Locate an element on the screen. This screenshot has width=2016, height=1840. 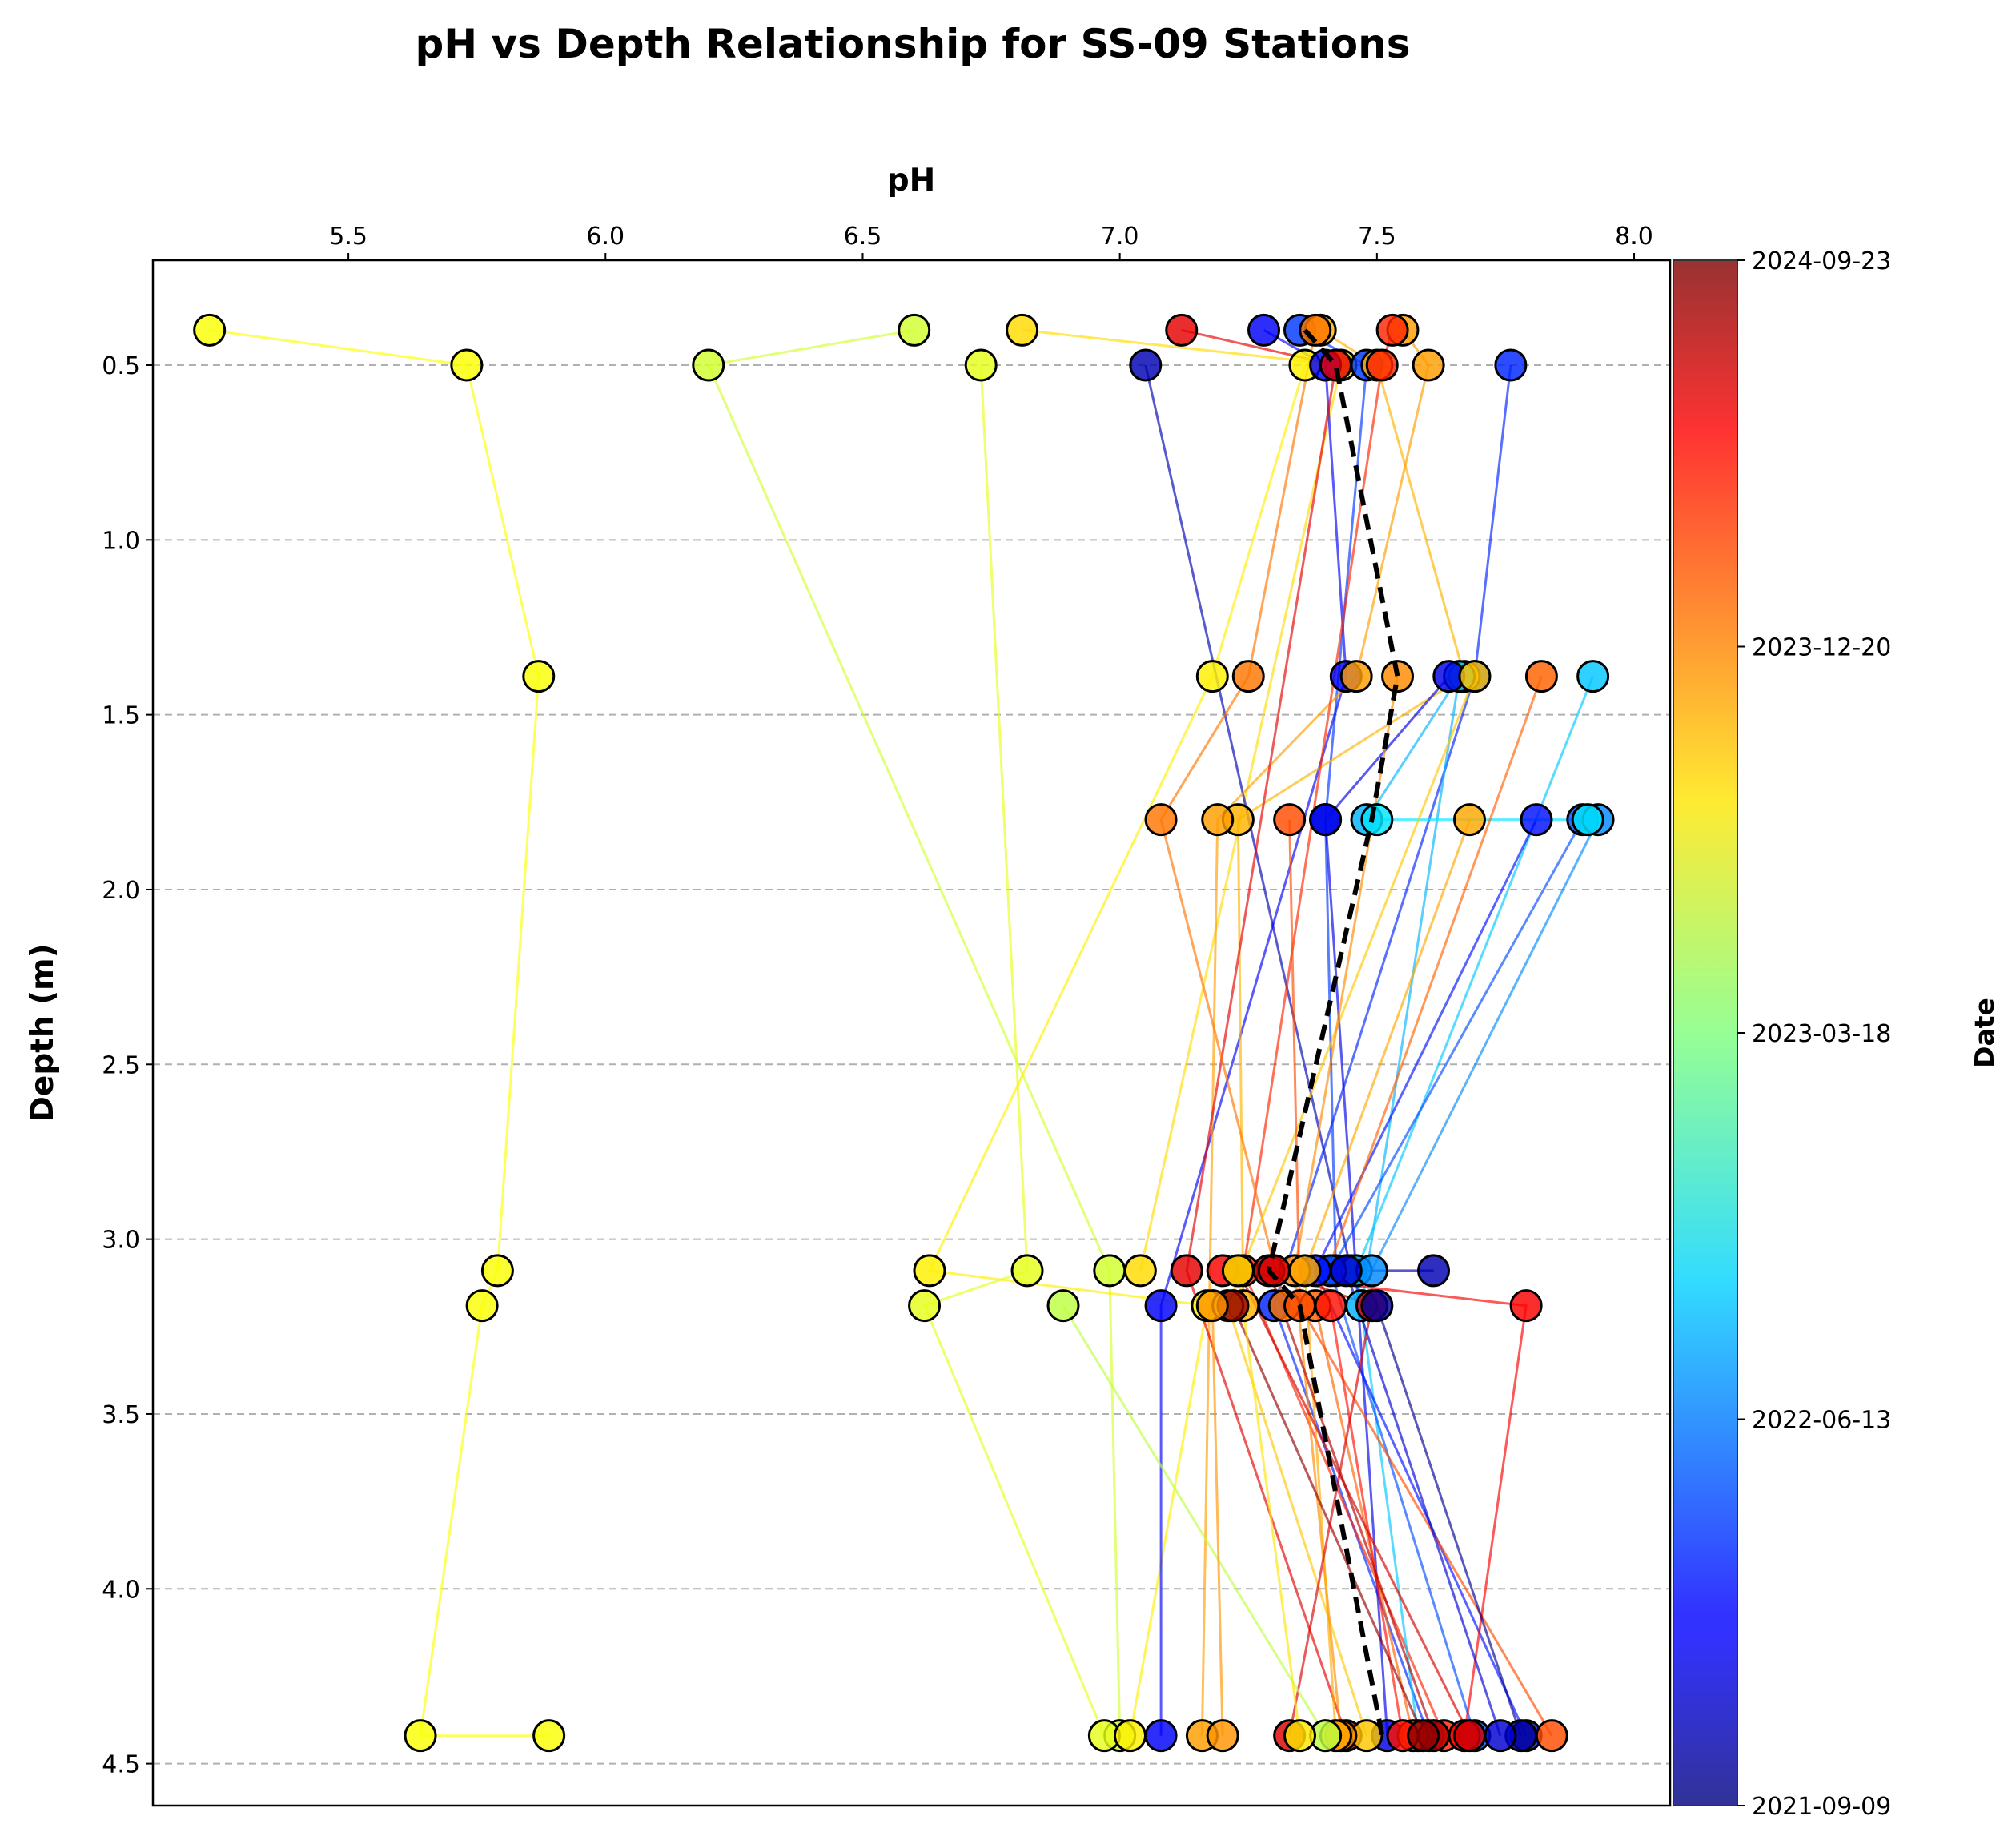
x-tick-label: 6.5 is located at coordinates (863, 237).